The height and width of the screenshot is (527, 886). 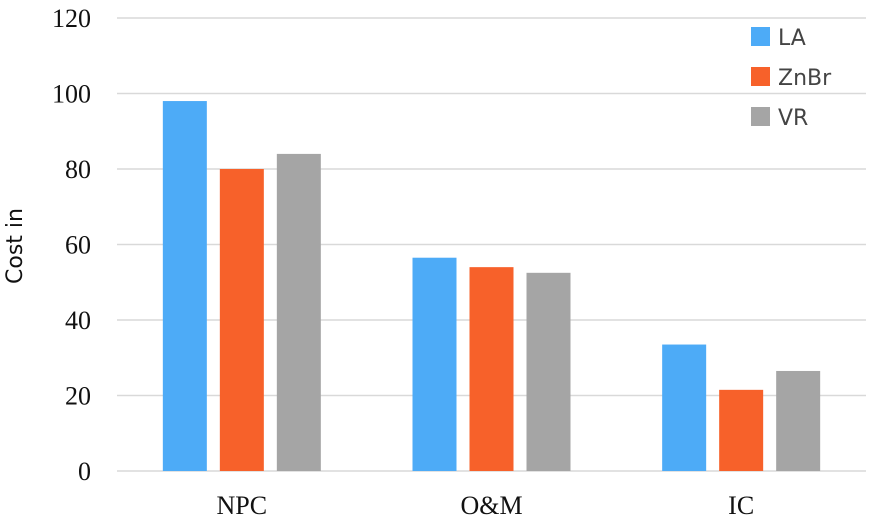 What do you see at coordinates (71, 94) in the screenshot?
I see `y-tick-label: 100` at bounding box center [71, 94].